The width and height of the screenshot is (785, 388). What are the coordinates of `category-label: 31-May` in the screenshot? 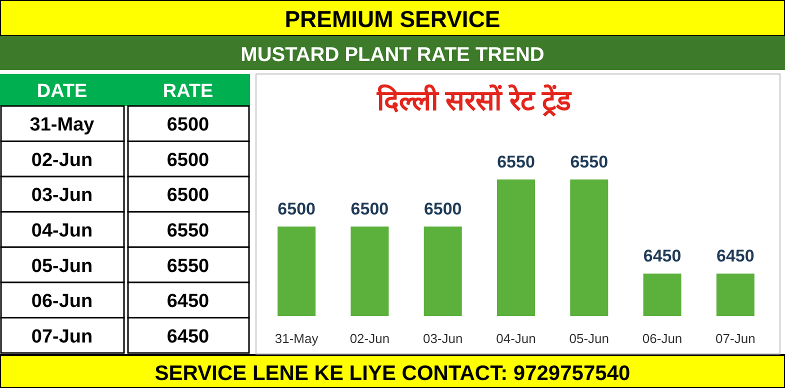 It's located at (62, 125).